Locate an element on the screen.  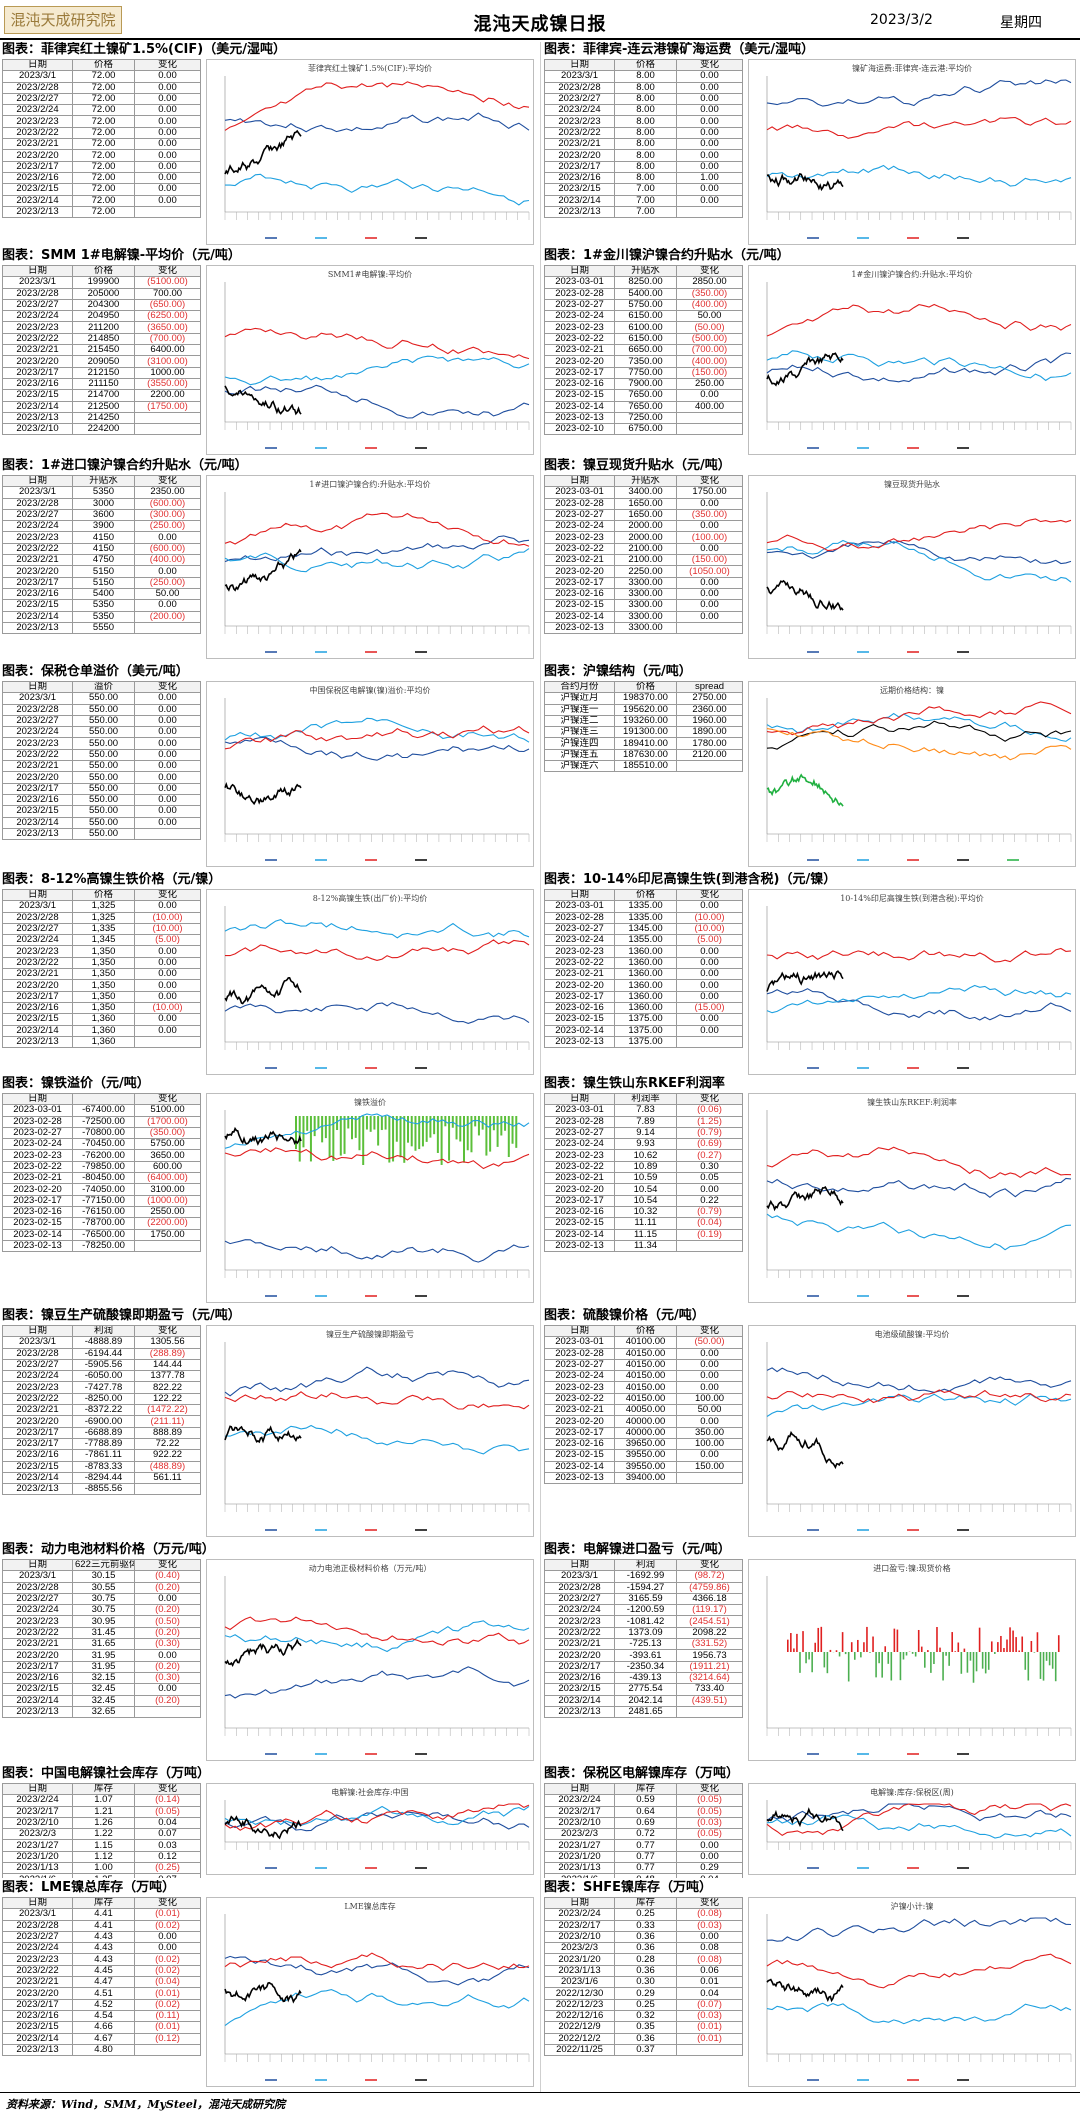
table-row: 2023/3/1 30.15 (0.40) is located at coordinates (101, 1576).